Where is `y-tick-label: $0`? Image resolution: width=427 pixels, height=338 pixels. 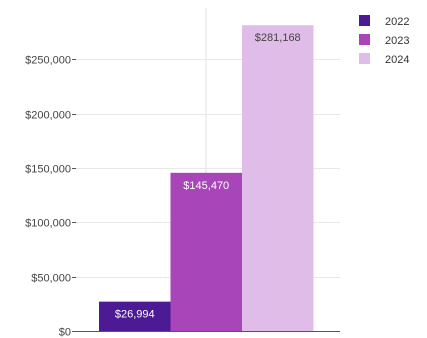
y-tick-label: $0 is located at coordinates (65, 332).